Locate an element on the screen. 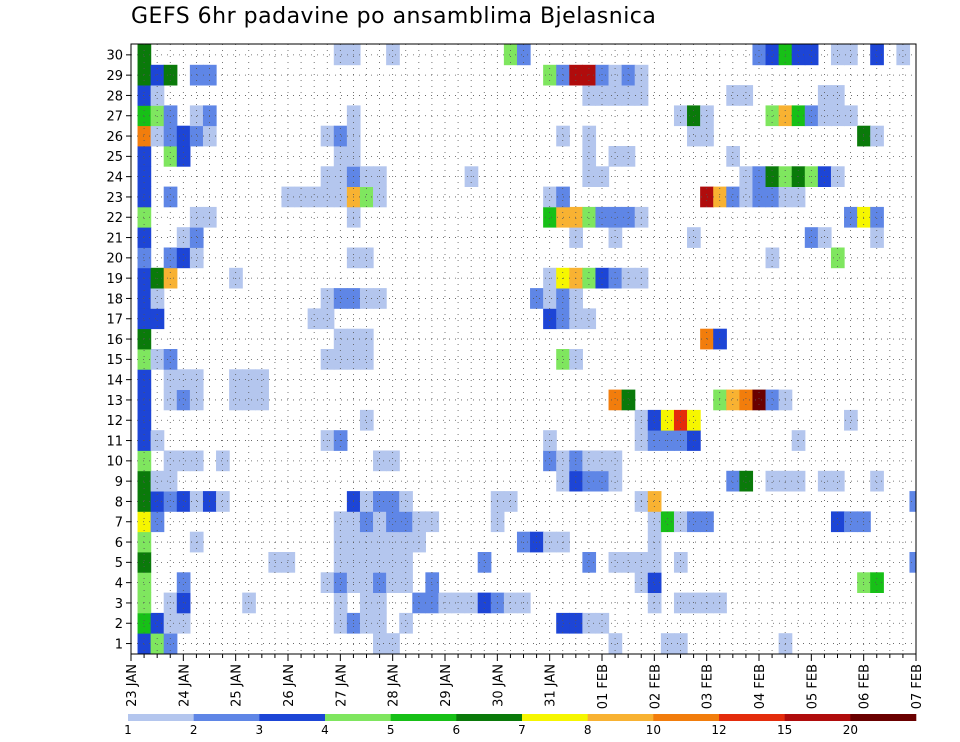  x-tick-label: 26 JAN is located at coordinates (289, 685).